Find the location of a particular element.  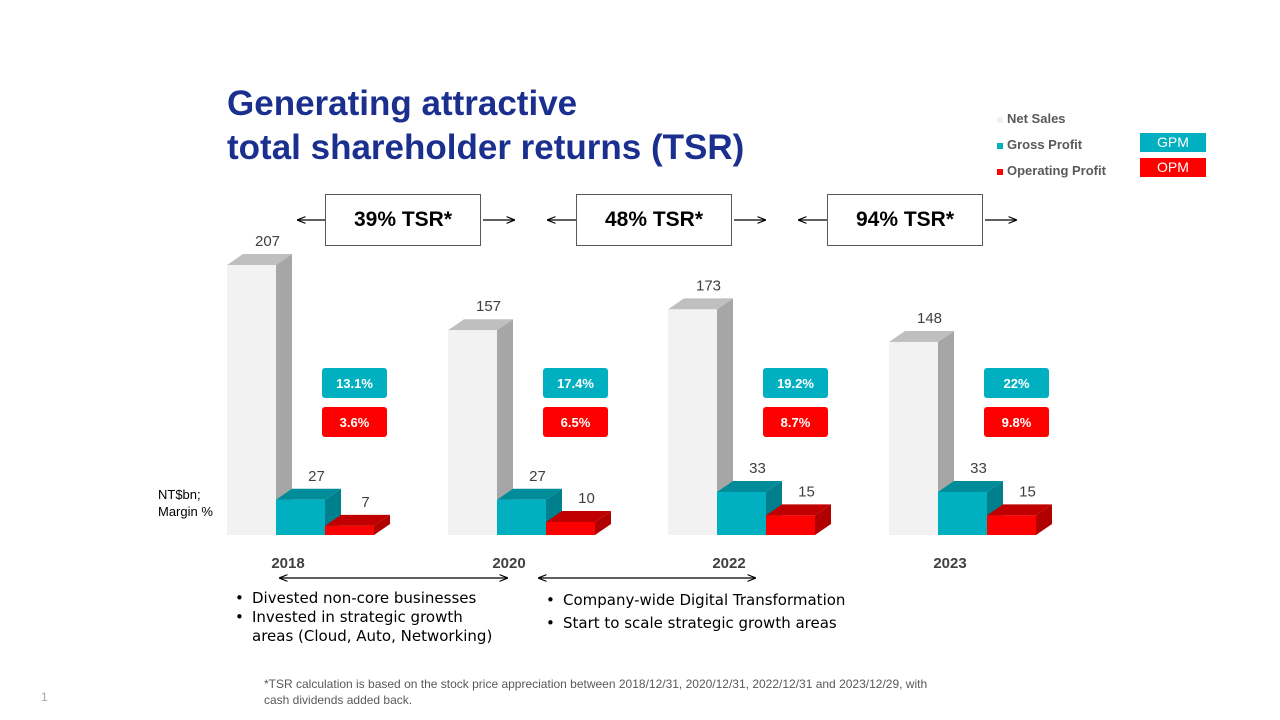

bar-operating-profit-2020 is located at coordinates (578, 522).